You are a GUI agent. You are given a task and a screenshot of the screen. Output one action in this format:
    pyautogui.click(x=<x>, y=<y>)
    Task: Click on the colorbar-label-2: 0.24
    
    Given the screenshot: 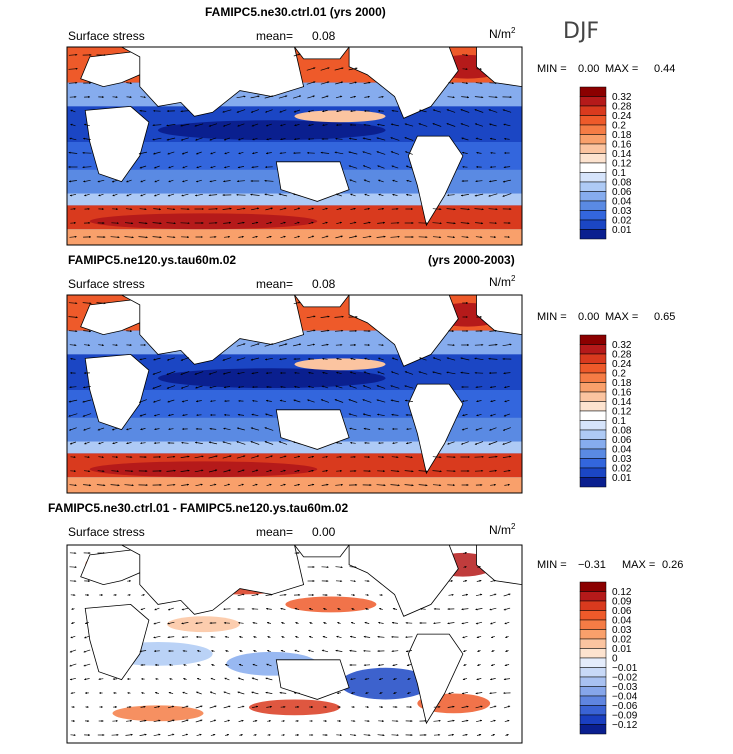 What is the action you would take?
    pyautogui.click(x=622, y=364)
    